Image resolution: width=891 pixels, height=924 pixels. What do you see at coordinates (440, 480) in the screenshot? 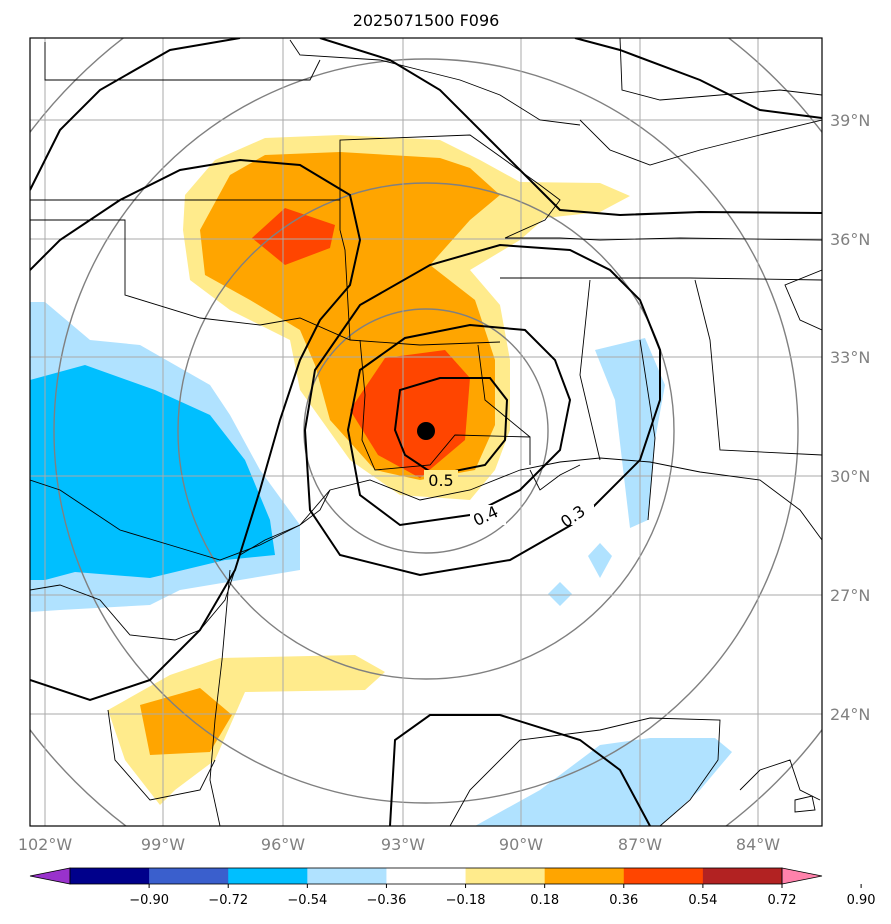
I see `contour-label-0.5: 0.5` at bounding box center [440, 480].